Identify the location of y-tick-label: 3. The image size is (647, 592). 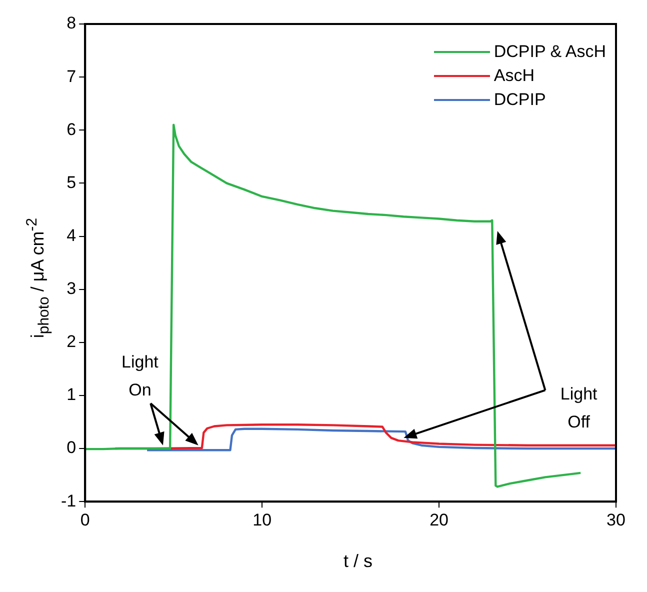
(71, 288).